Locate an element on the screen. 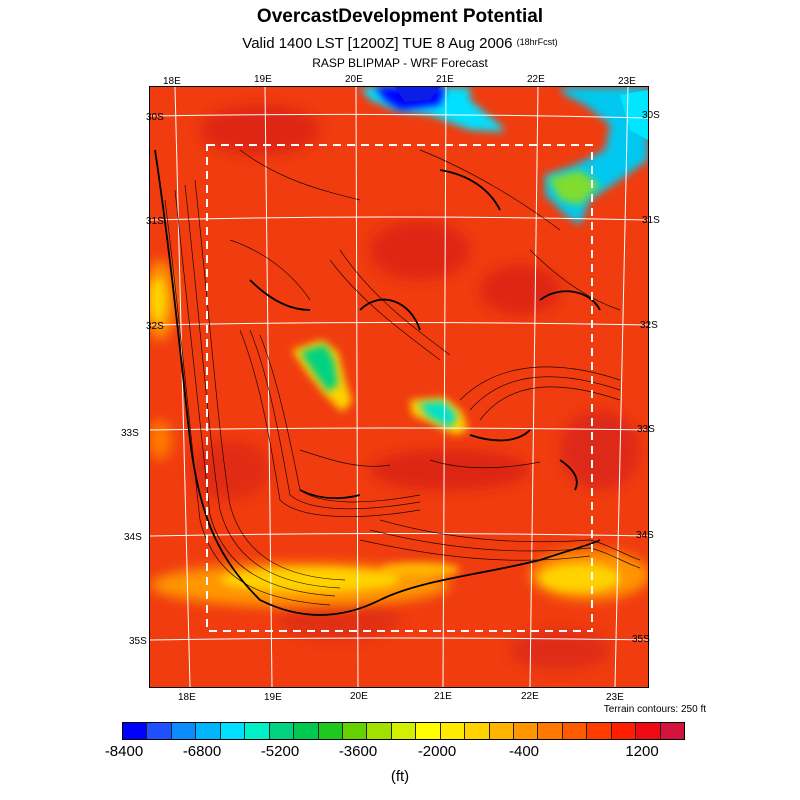  lat-label-right: 32S is located at coordinates (649, 325).